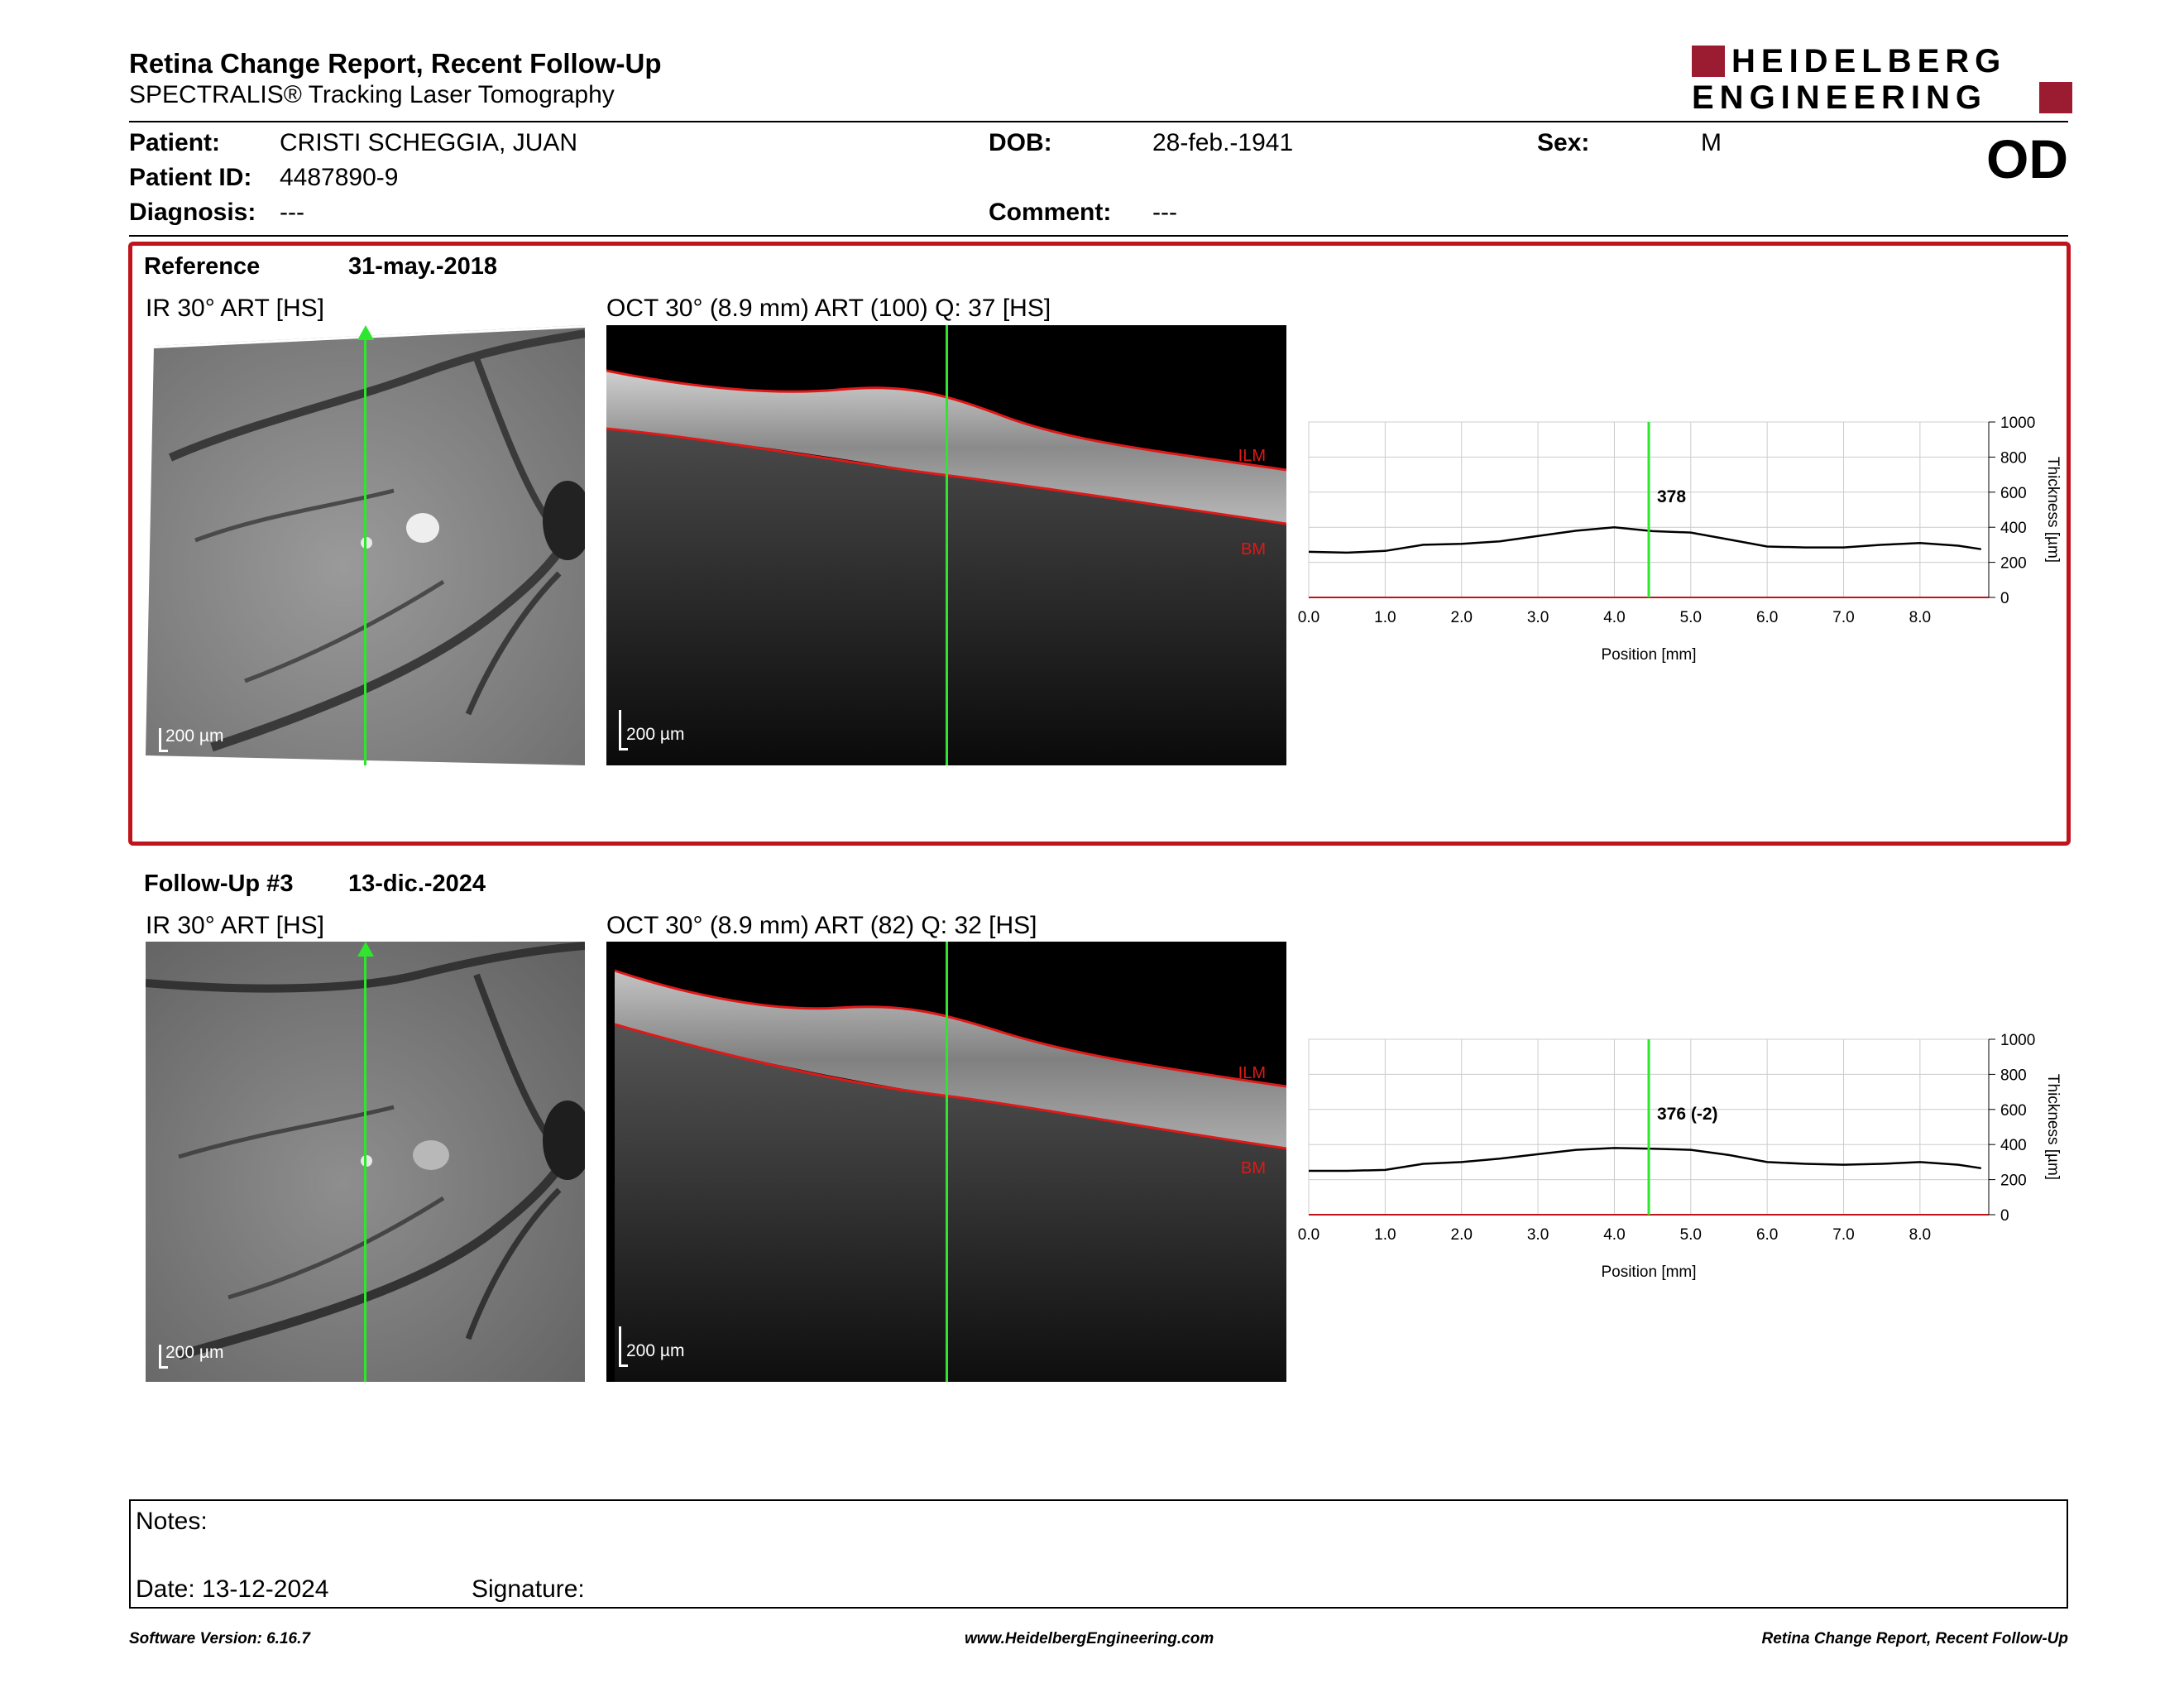  What do you see at coordinates (1648, 1272) in the screenshot?
I see `followup-chart-xlabel: Position [mm]` at bounding box center [1648, 1272].